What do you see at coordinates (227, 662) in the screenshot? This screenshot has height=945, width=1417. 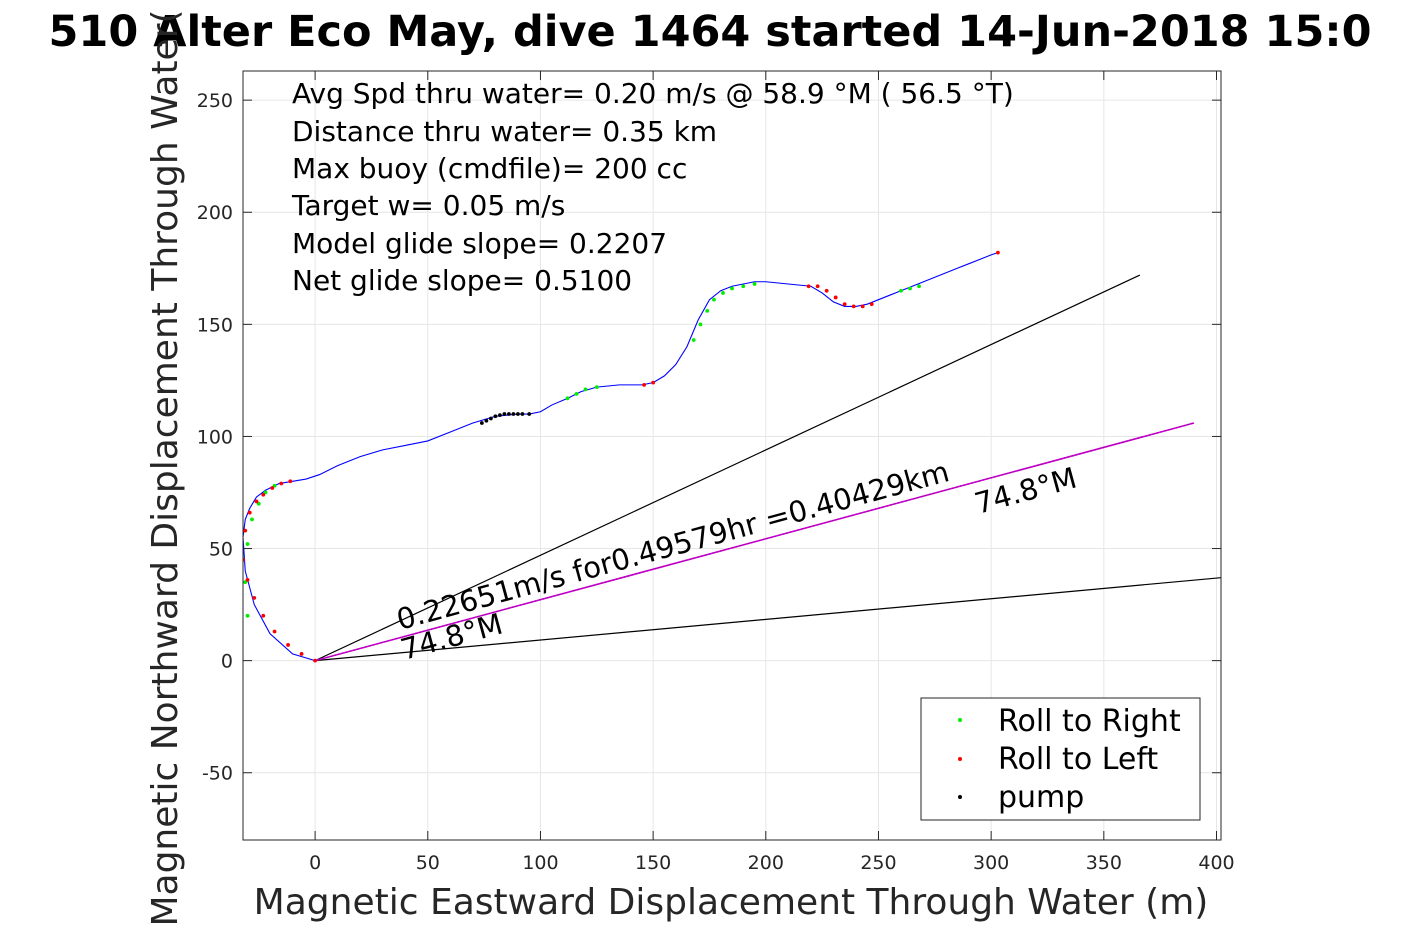 I see `y-tick-label: 0` at bounding box center [227, 662].